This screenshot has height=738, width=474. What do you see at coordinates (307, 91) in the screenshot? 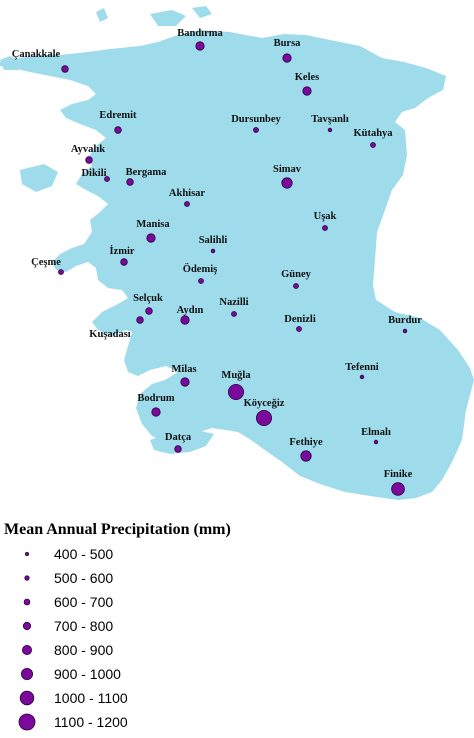
I see `station-marker-keles` at bounding box center [307, 91].